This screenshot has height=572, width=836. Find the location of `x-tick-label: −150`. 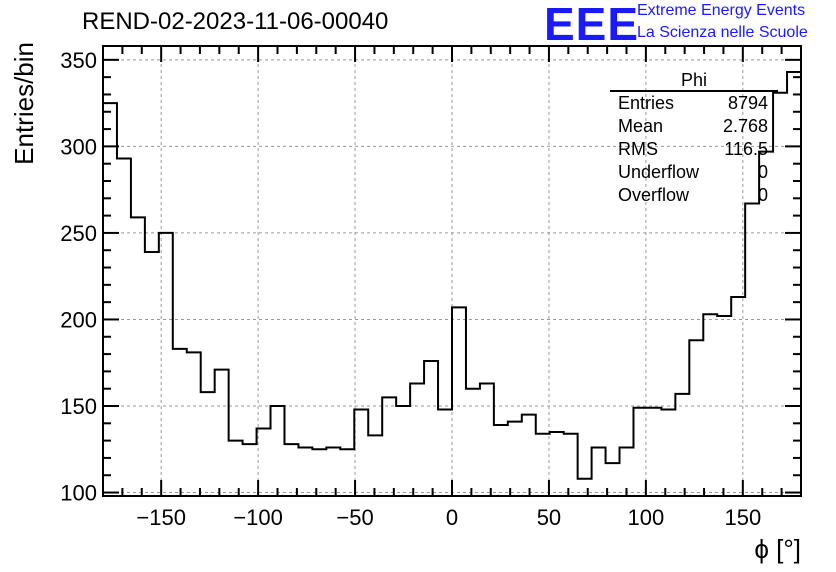

x-tick-label: −150 is located at coordinates (161, 517).